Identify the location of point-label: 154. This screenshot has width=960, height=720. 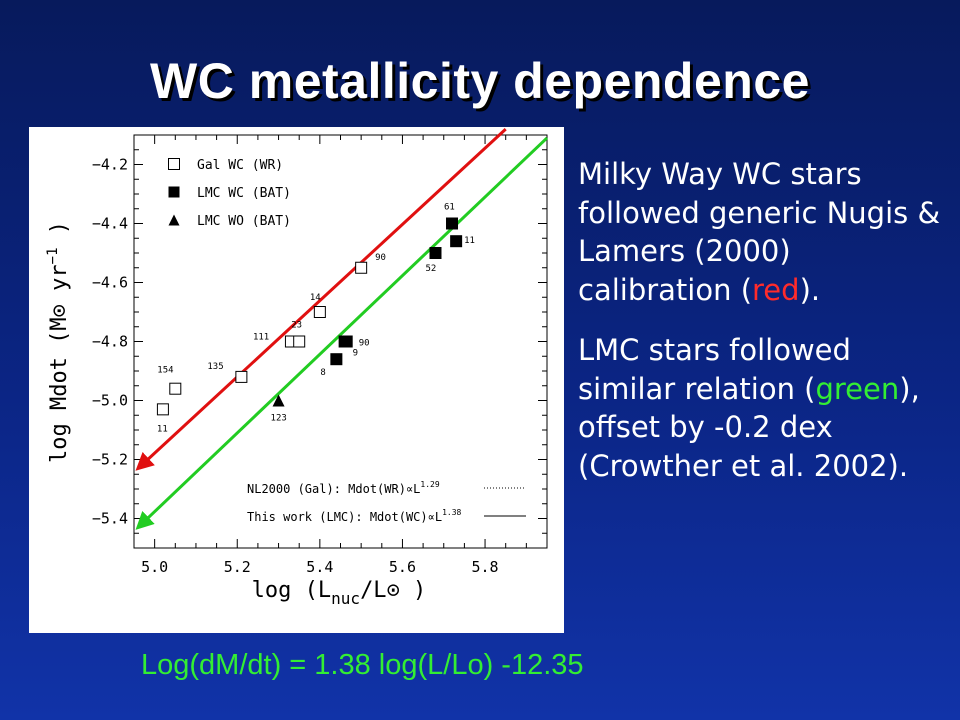
(165, 371).